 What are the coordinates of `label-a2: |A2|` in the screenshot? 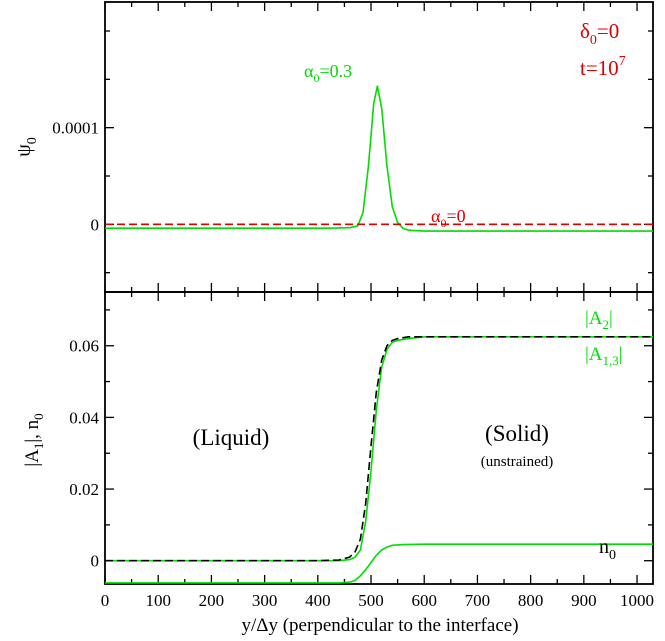 It's located at (599, 320).